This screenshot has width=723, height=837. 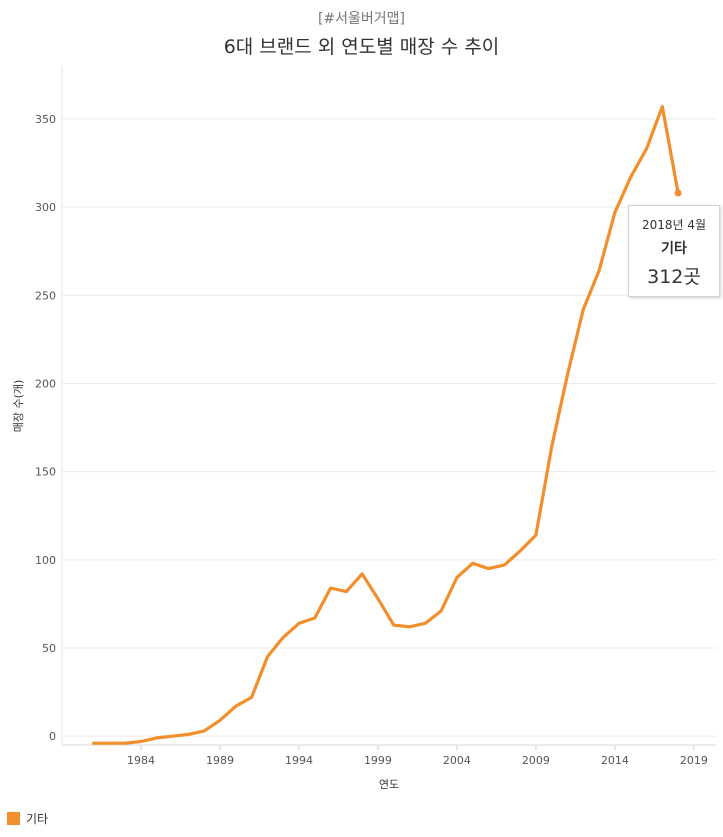 What do you see at coordinates (18, 406) in the screenshot?
I see `y-axis-title: 매장 수(개)` at bounding box center [18, 406].